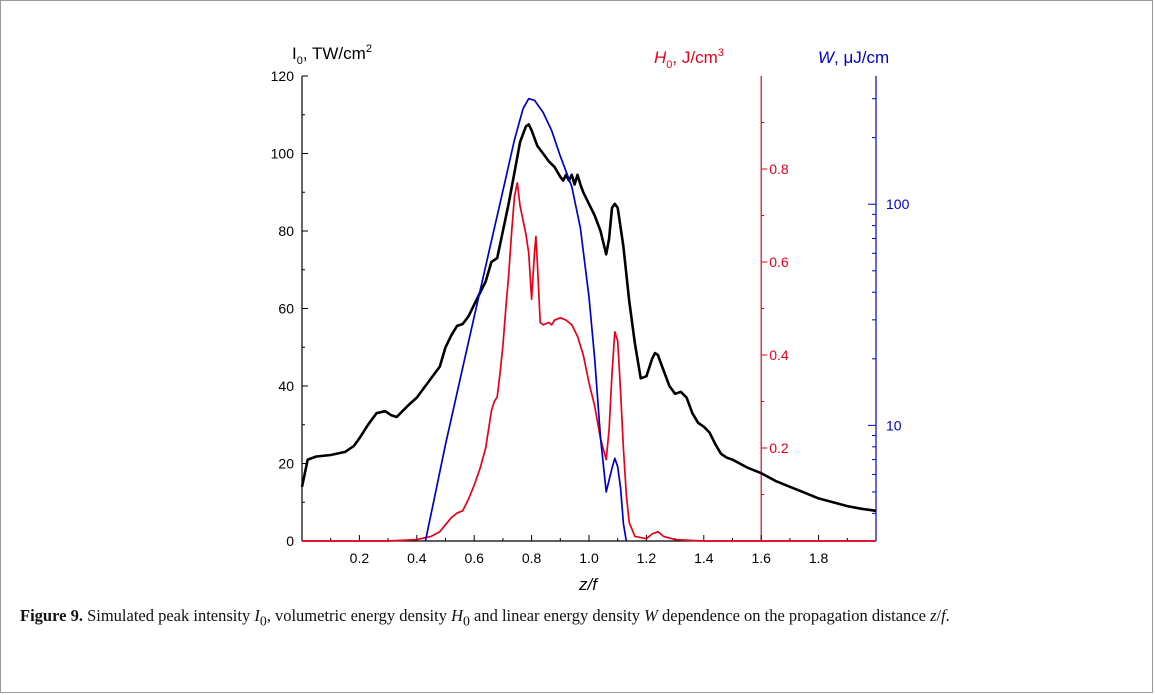 Image resolution: width=1155 pixels, height=695 pixels. Describe the element at coordinates (51, 615) in the screenshot. I see `figure-label: Figure 9.` at that location.